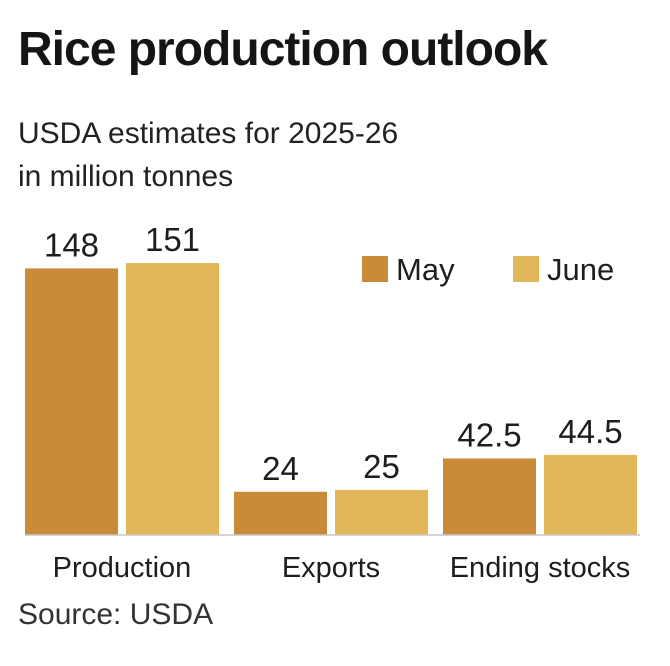  I want to click on legend-label-may: May, so click(425, 269).